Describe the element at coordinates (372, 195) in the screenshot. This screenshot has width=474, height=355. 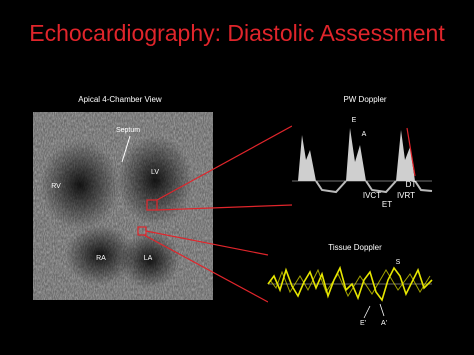
I see `ivct-label: IVCT` at that location.